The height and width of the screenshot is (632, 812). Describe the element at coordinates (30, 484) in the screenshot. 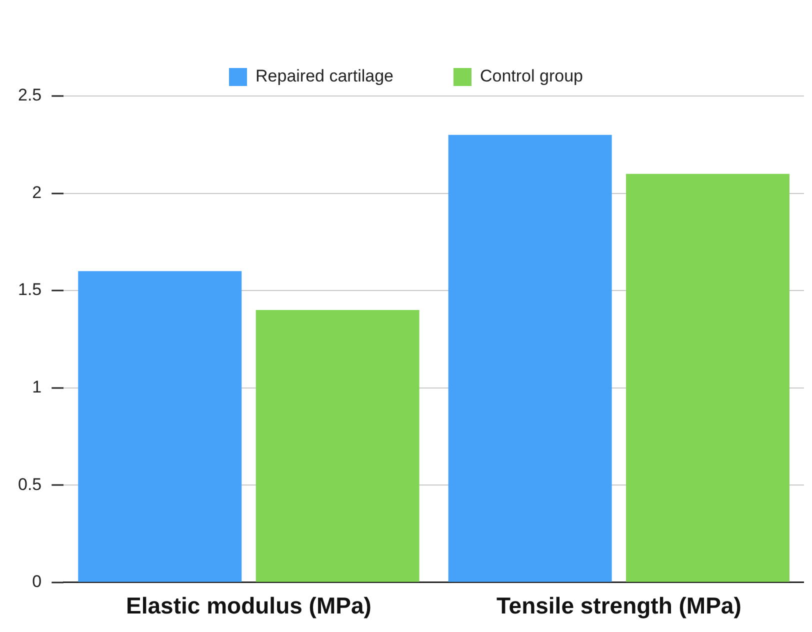

I see `y-tick-label: 0.5` at that location.